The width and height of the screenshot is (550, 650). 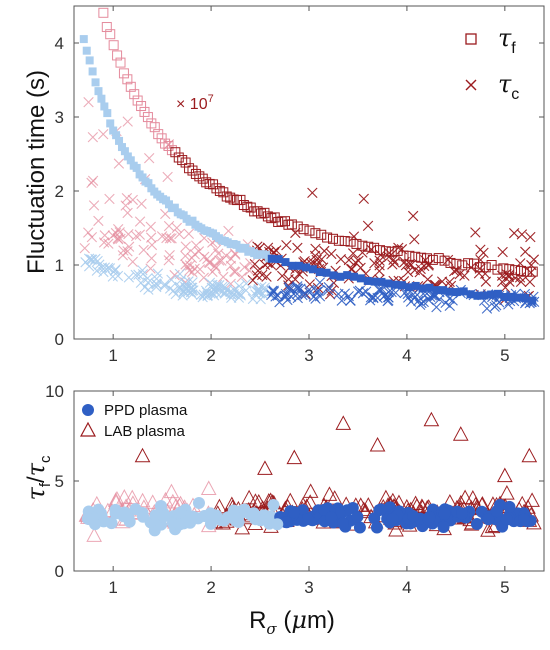 I want to click on bottom-y-tick-label: 10, so click(x=54, y=391).